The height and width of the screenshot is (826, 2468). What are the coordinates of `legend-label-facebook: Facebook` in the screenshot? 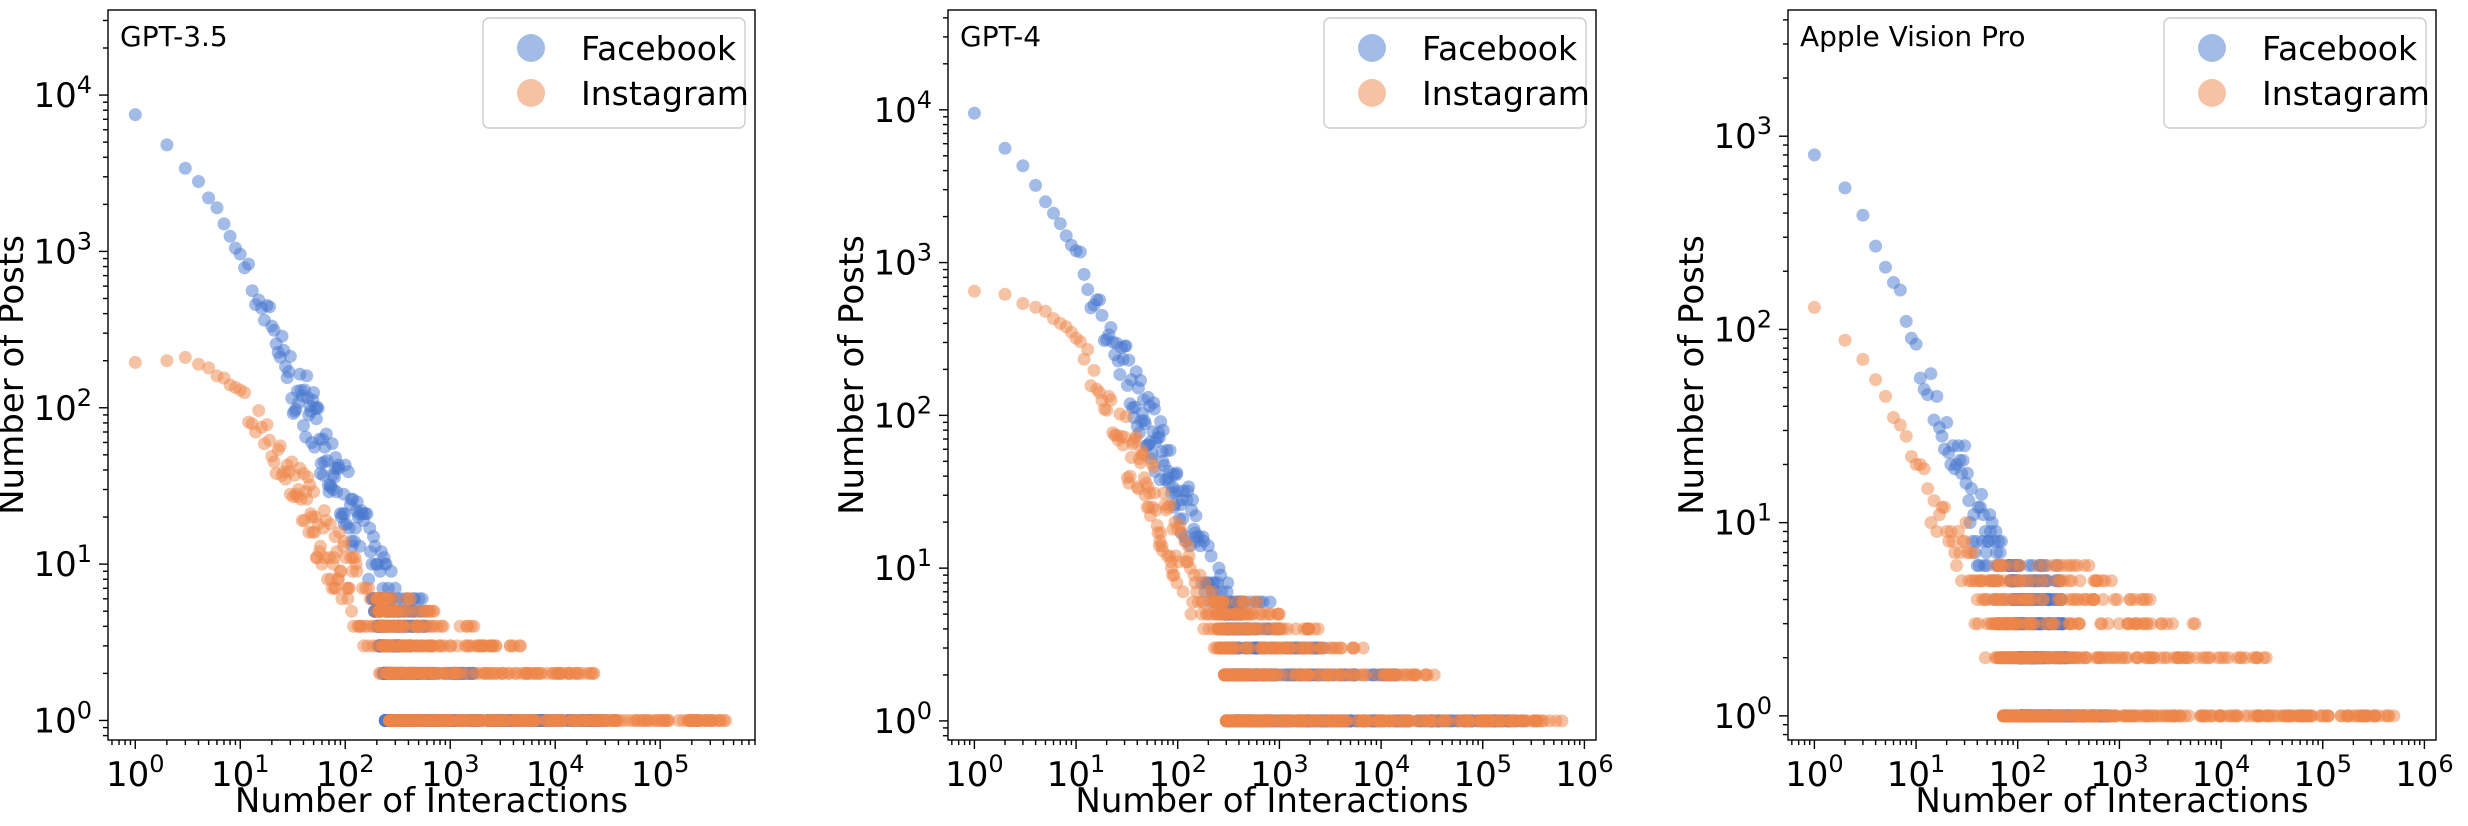 It's located at (1500, 48).